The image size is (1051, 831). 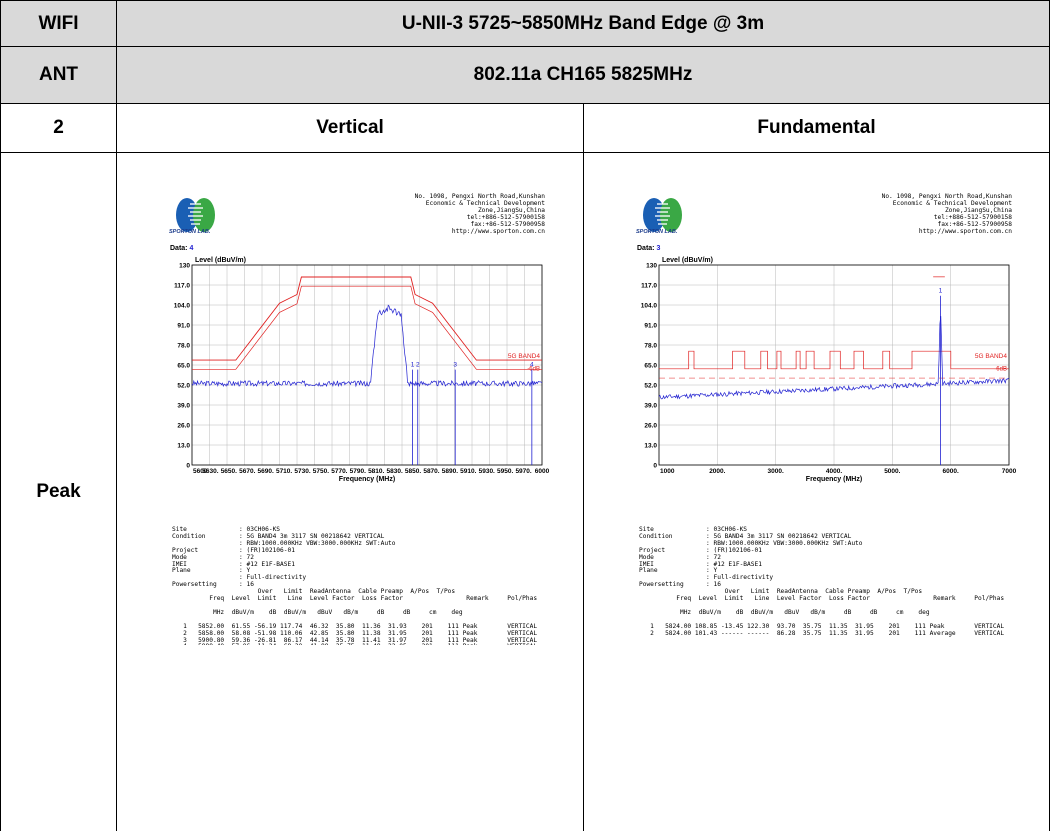 I want to click on x-tick-label: 3000., so click(x=776, y=471).